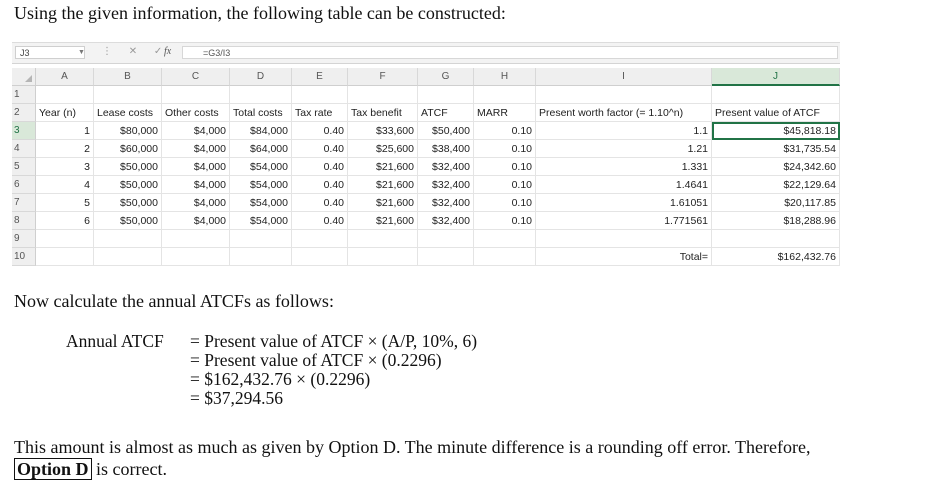 The height and width of the screenshot is (504, 926). Describe the element at coordinates (24, 95) in the screenshot. I see `row-header: 1` at that location.